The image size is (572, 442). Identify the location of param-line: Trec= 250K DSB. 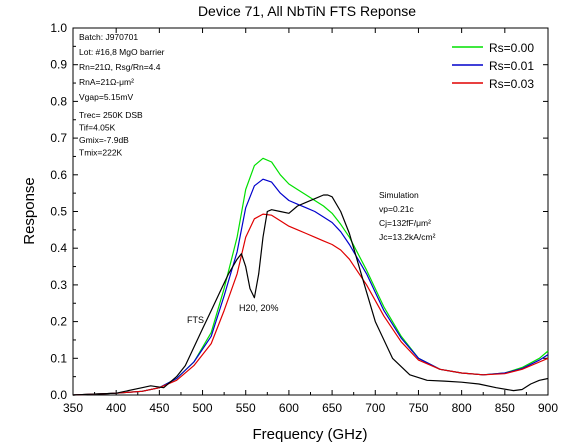
(111, 115).